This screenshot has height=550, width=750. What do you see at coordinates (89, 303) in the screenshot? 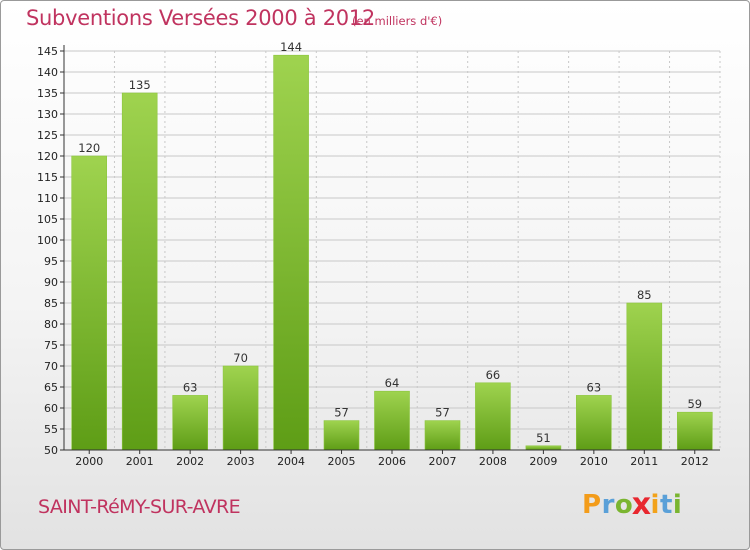
I see `bar-2000` at bounding box center [89, 303].